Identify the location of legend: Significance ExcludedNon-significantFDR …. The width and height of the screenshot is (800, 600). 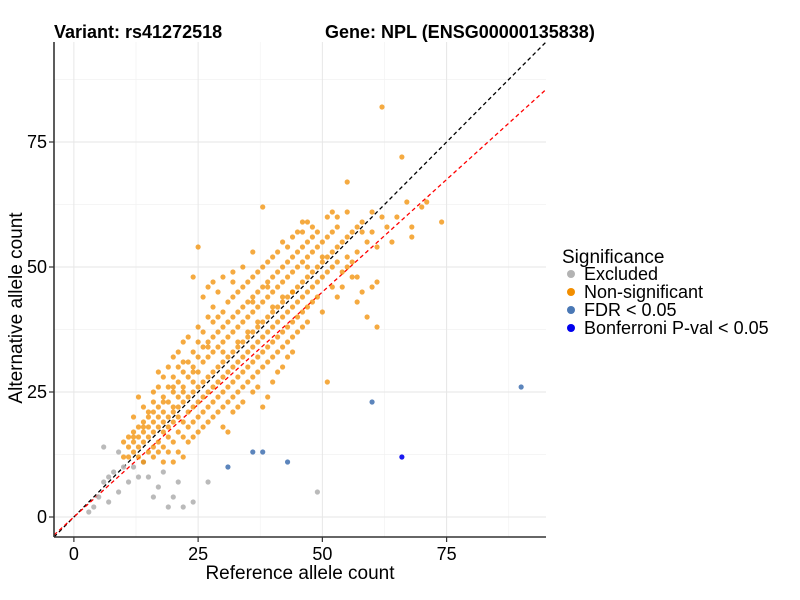
(665, 292).